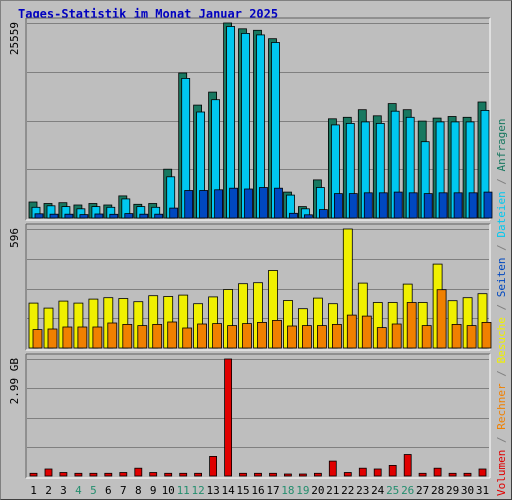 The width and height of the screenshot is (512, 500). I want to click on legend-entry: Seiten, so click(501, 278).